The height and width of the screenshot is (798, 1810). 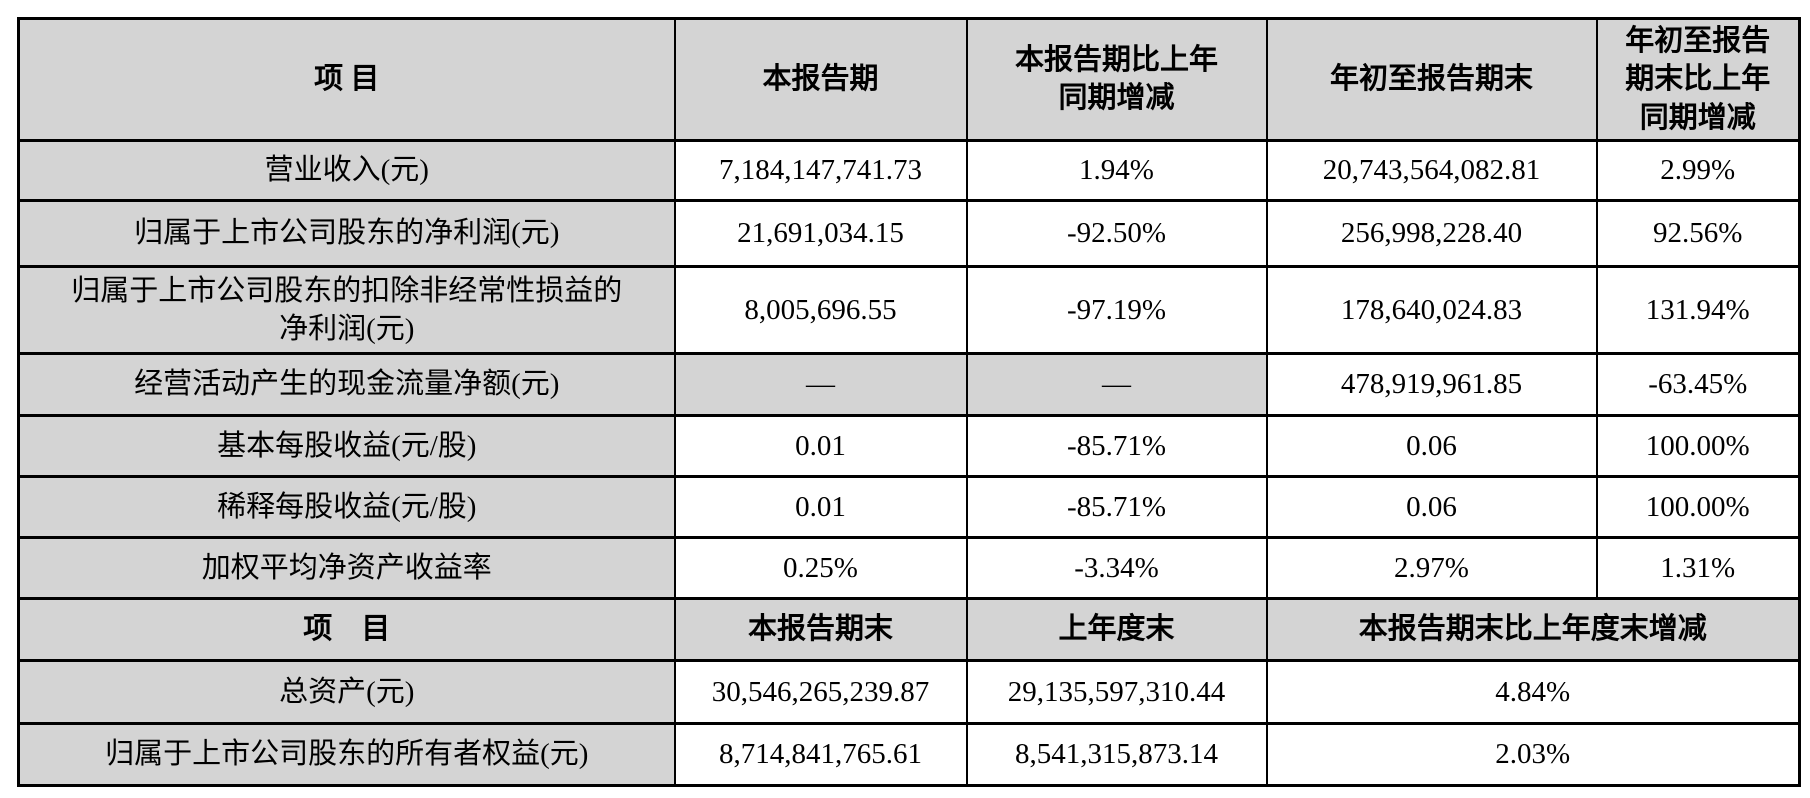 What do you see at coordinates (1431, 170) in the screenshot?
I see `value-cell-ytd: 20,743,564,082.81` at bounding box center [1431, 170].